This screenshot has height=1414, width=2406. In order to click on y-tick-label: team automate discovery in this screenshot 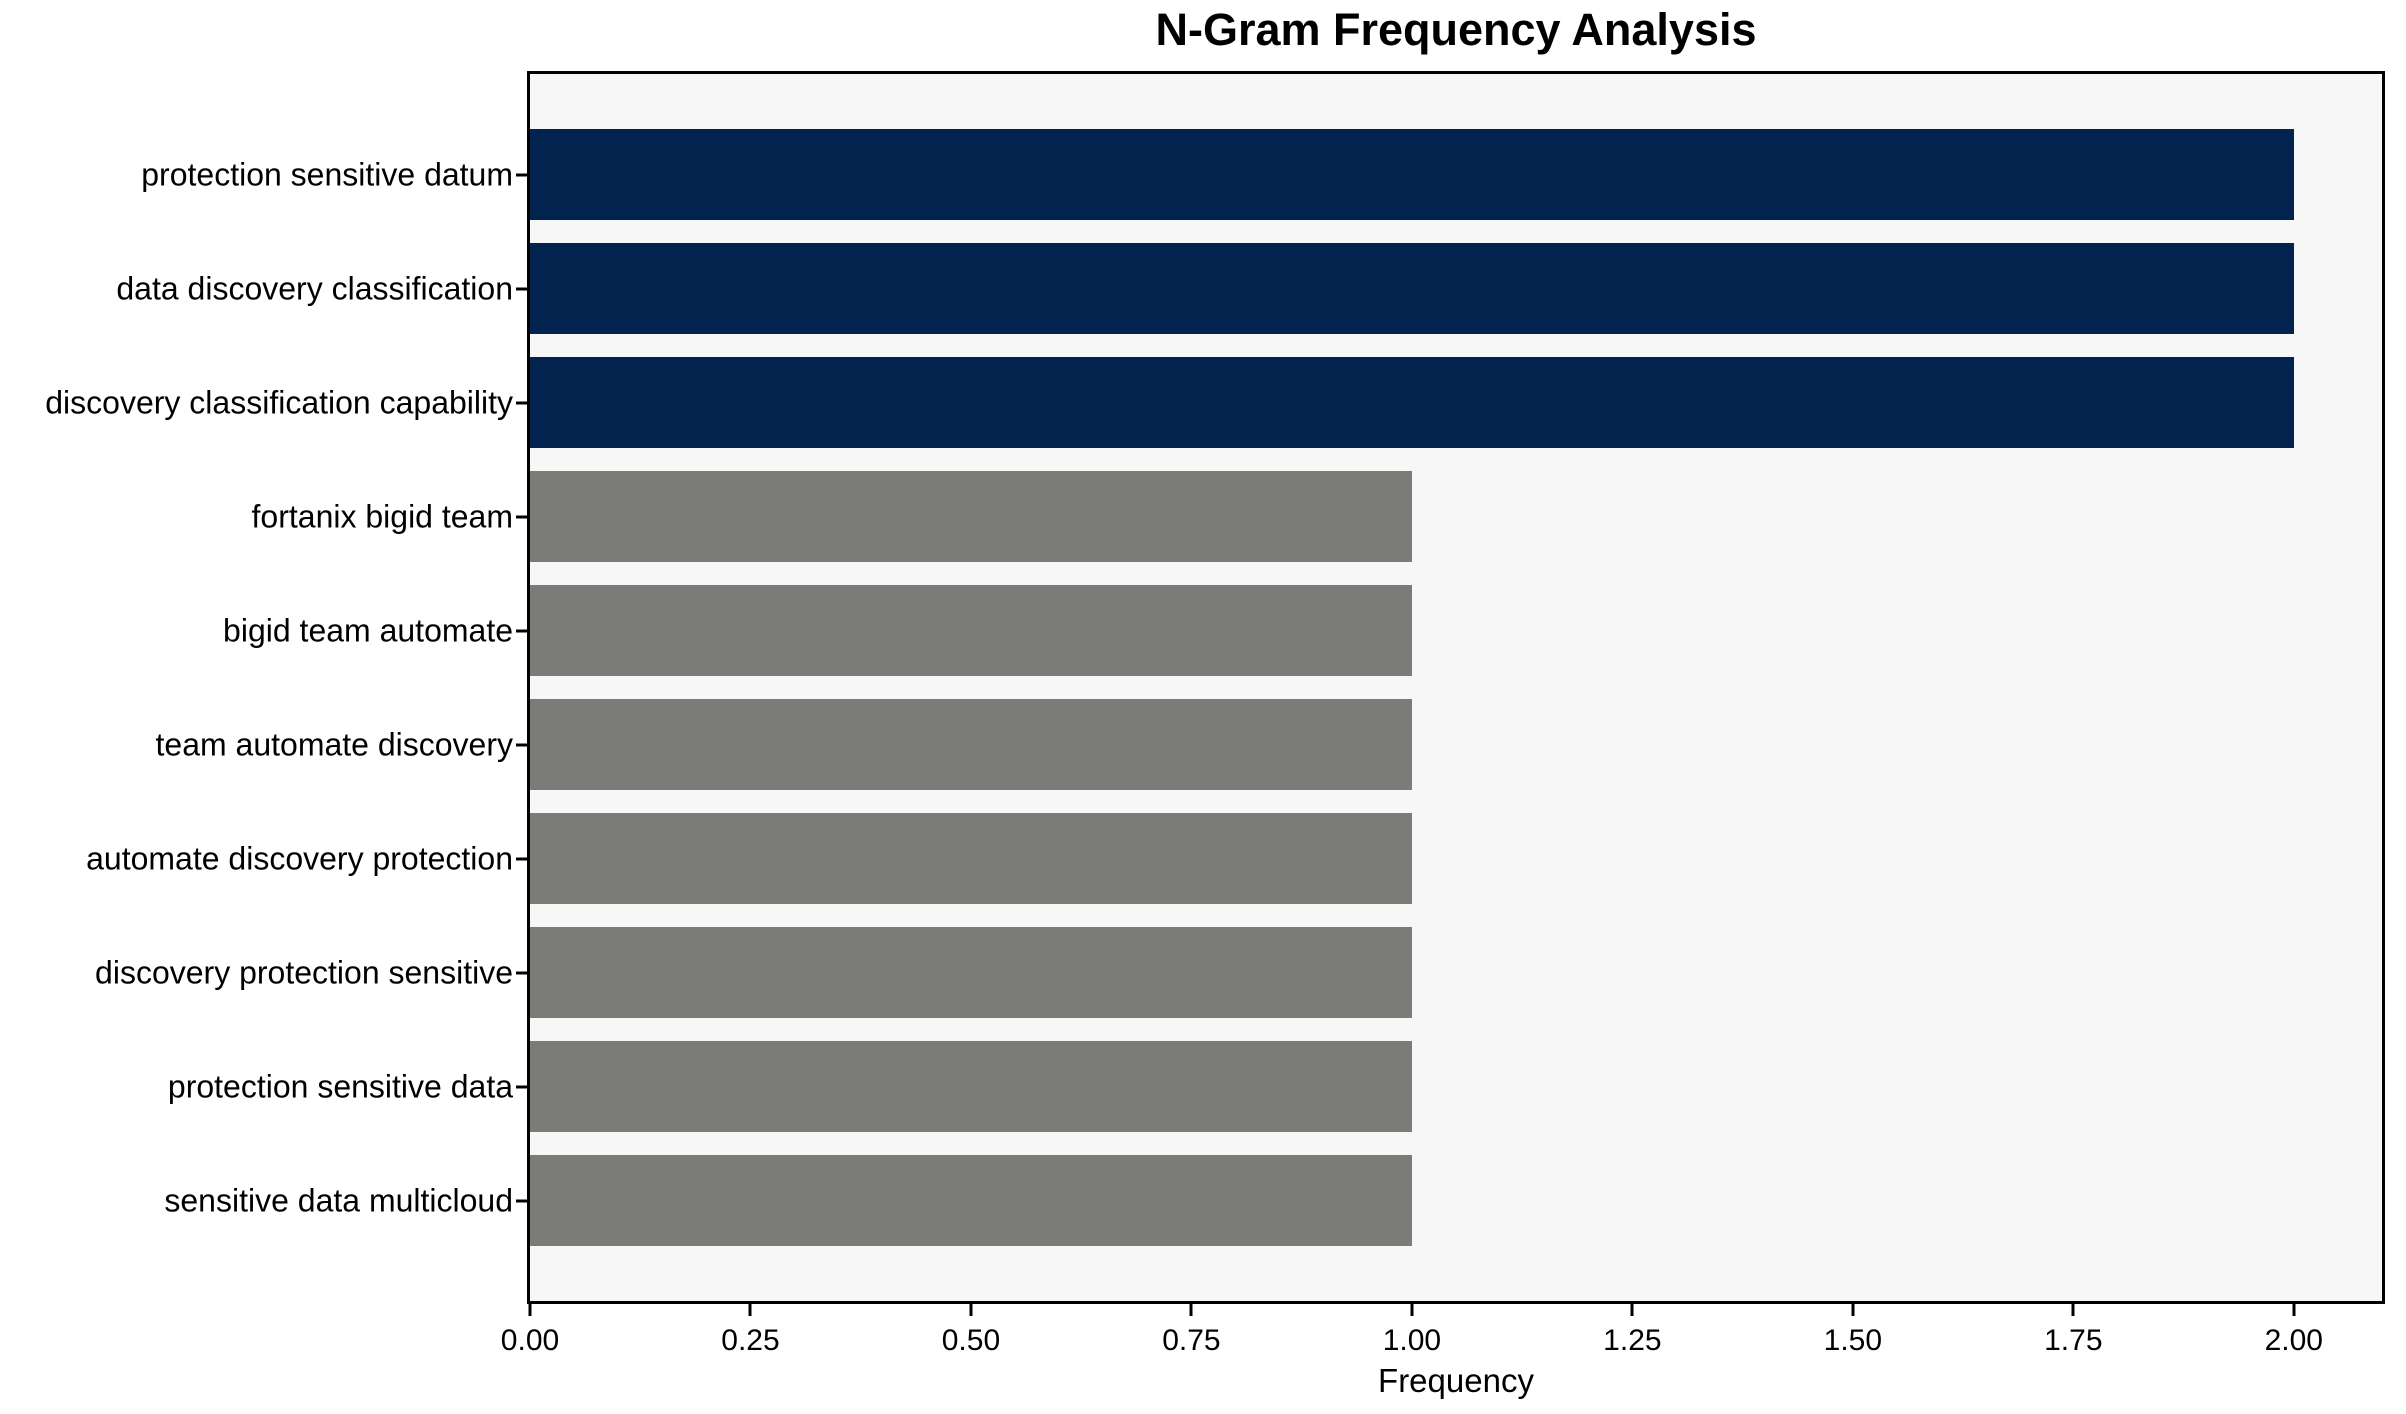, I will do `click(334, 744)`.